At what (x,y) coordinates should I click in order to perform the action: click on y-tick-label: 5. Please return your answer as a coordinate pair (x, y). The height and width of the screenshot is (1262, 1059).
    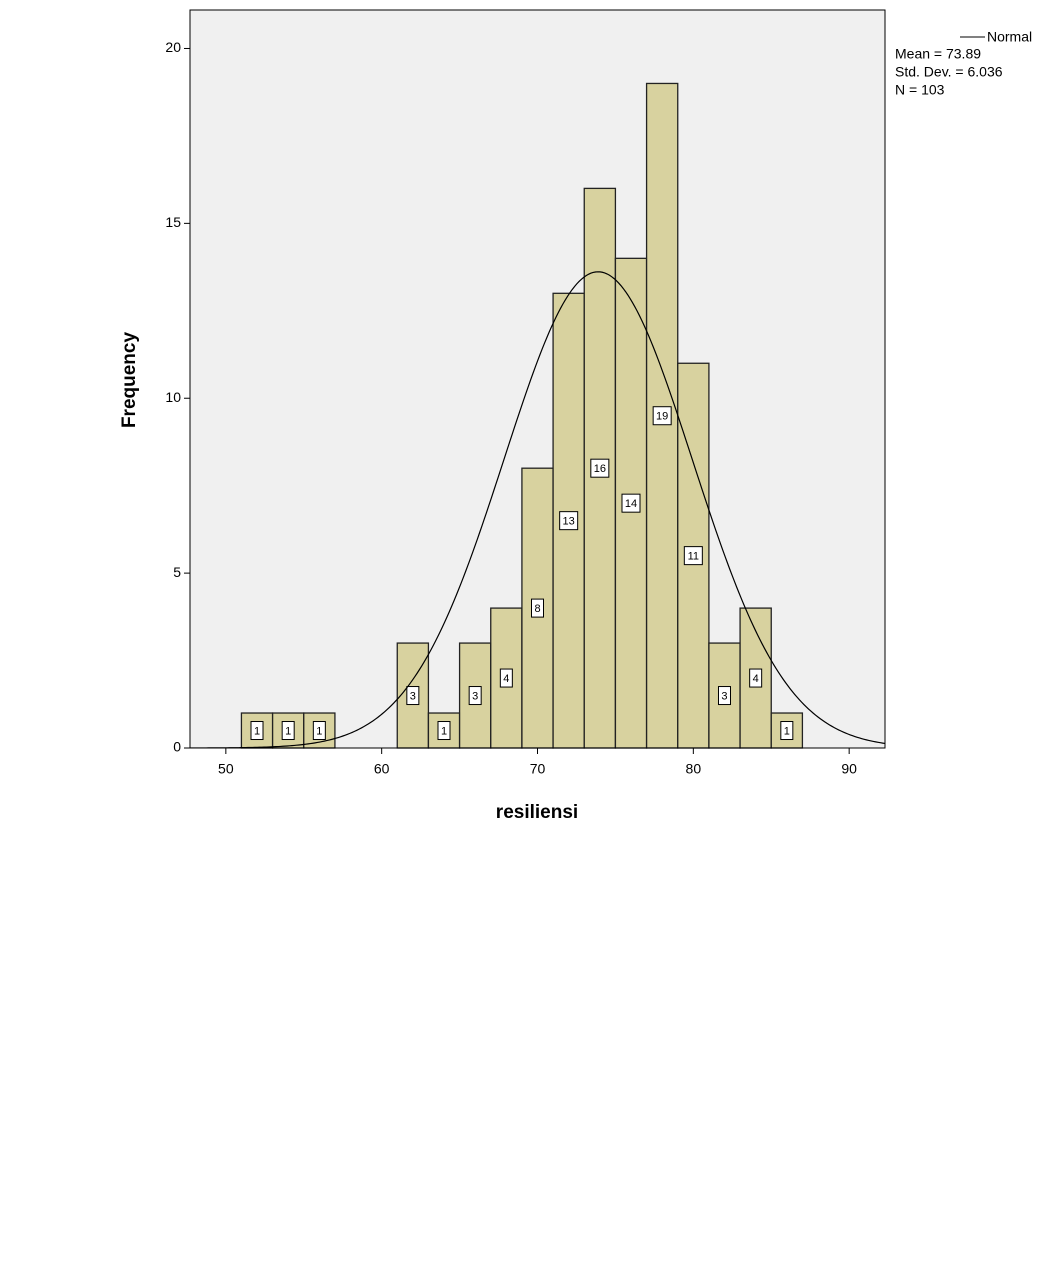
    Looking at the image, I should click on (177, 572).